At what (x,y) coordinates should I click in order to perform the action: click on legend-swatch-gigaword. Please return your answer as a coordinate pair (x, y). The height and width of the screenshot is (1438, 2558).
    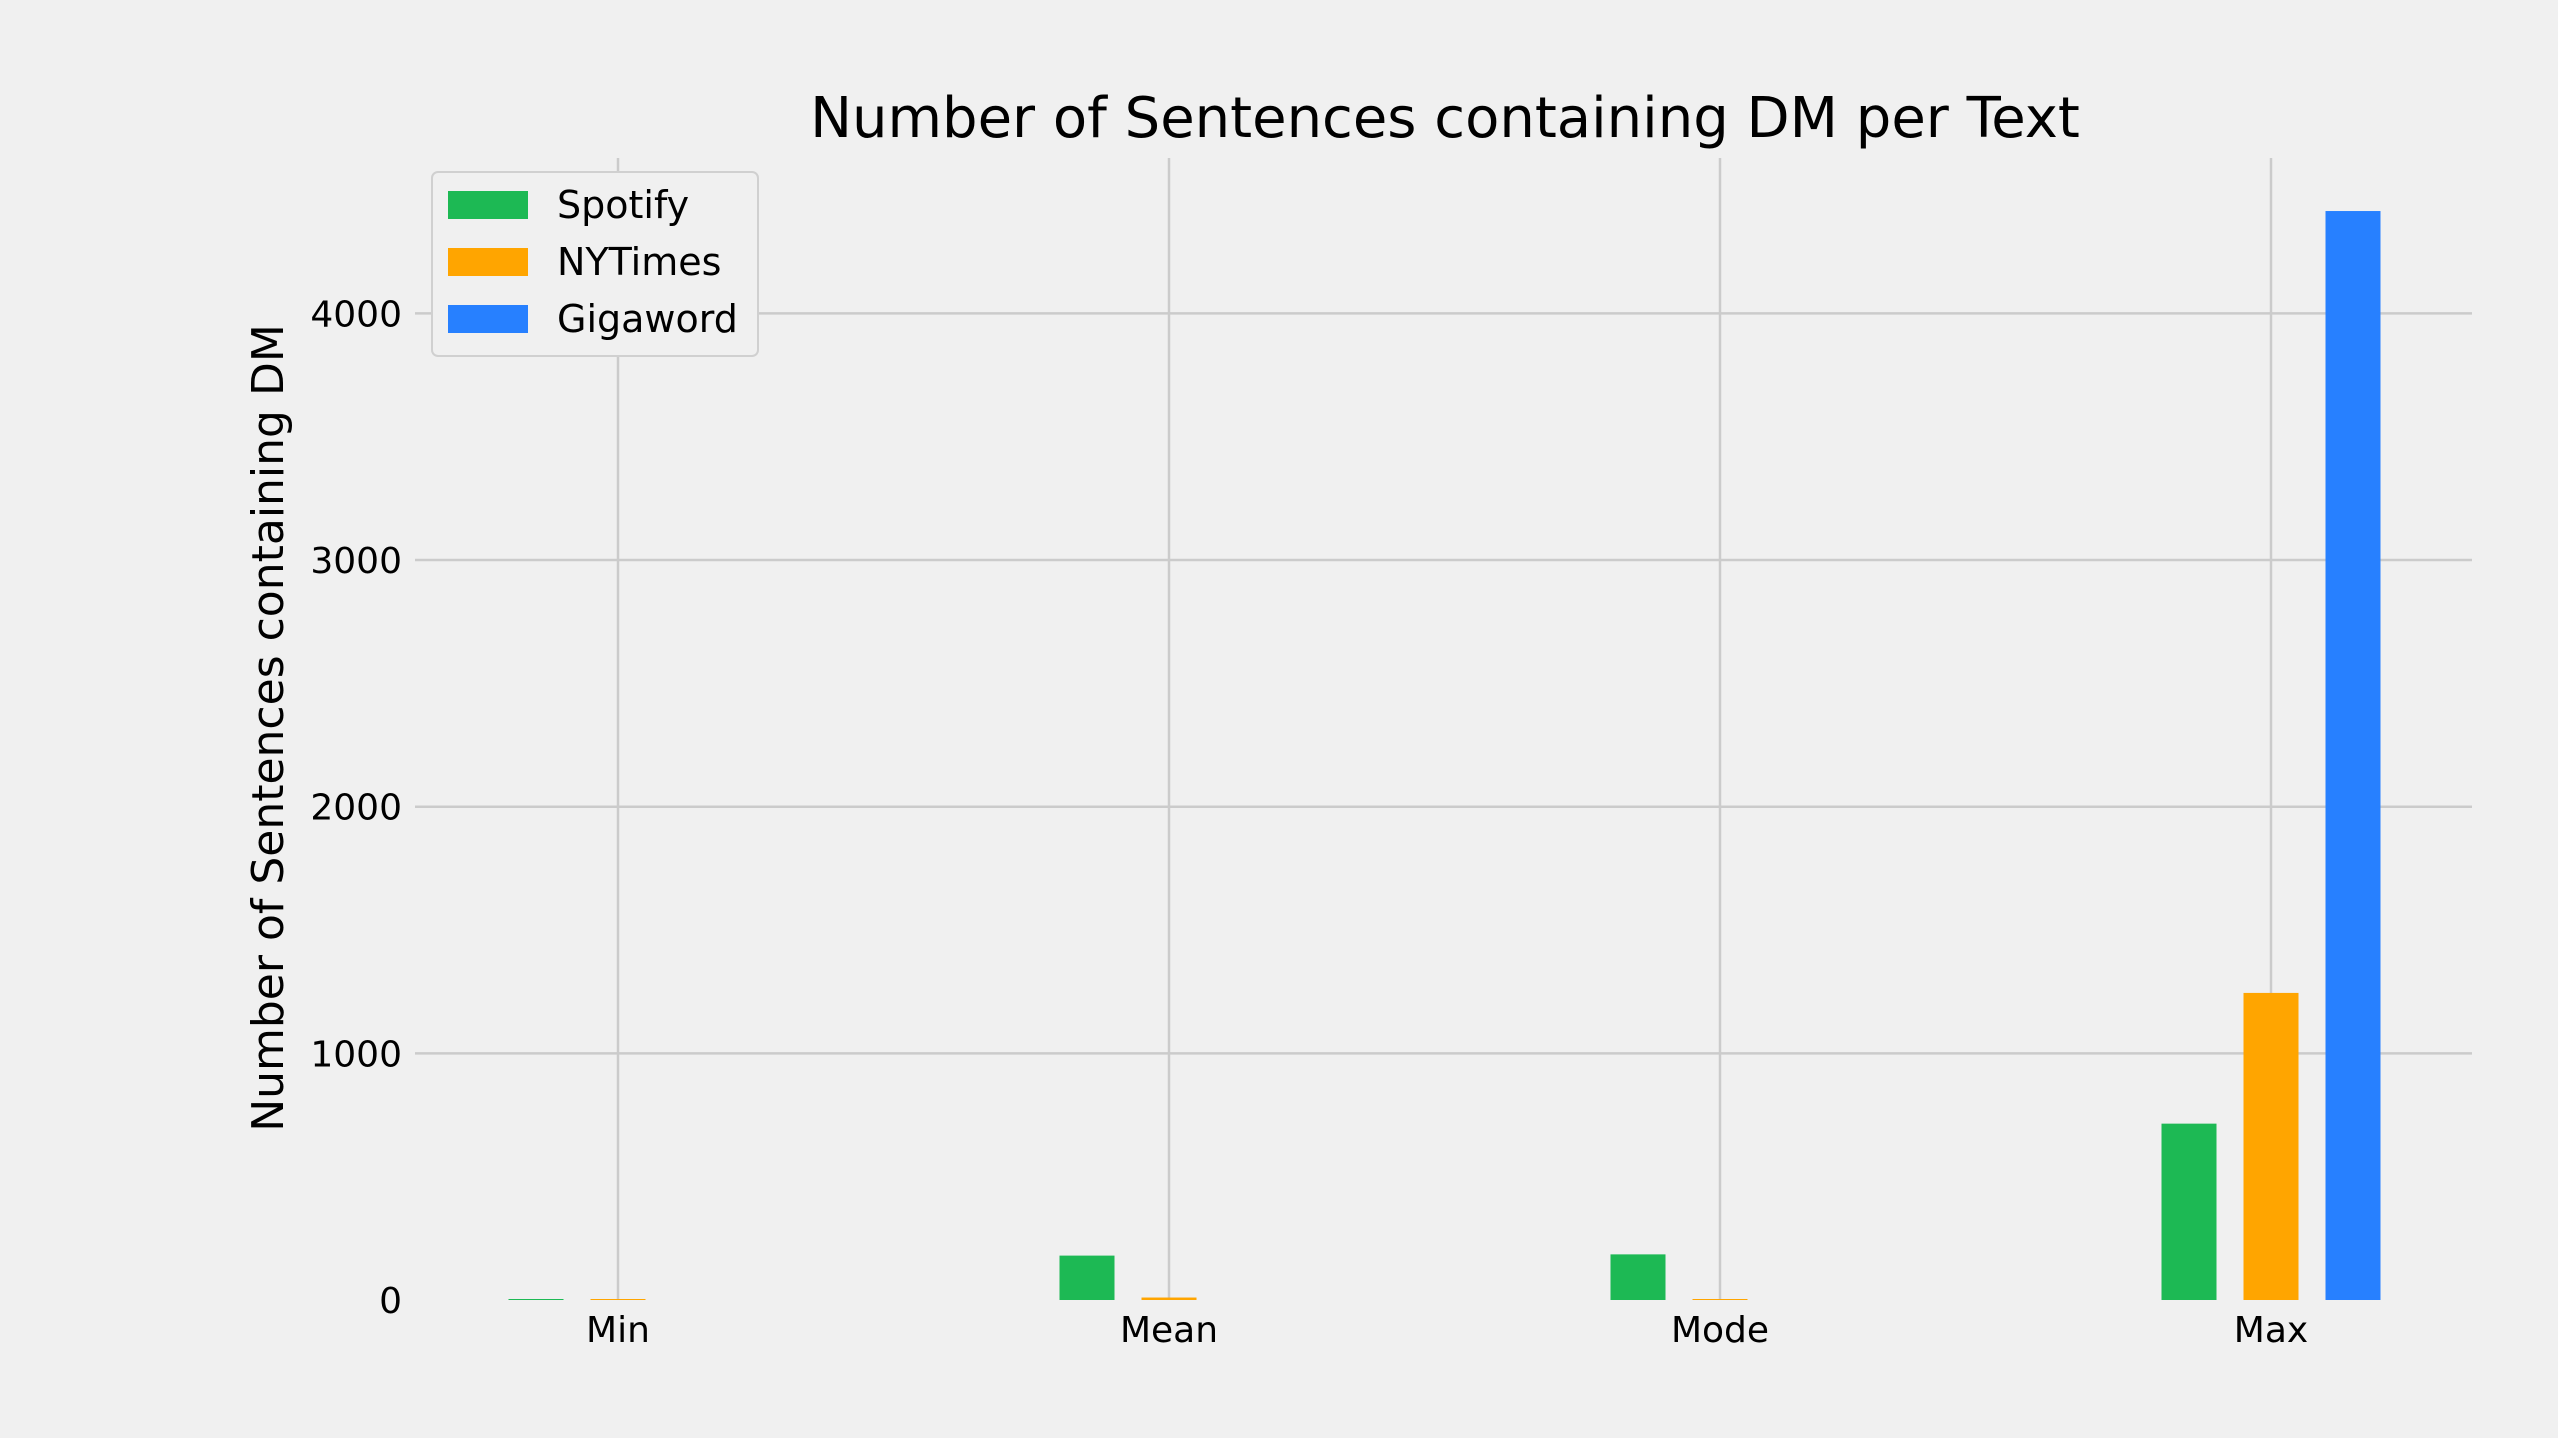
    Looking at the image, I should click on (488, 319).